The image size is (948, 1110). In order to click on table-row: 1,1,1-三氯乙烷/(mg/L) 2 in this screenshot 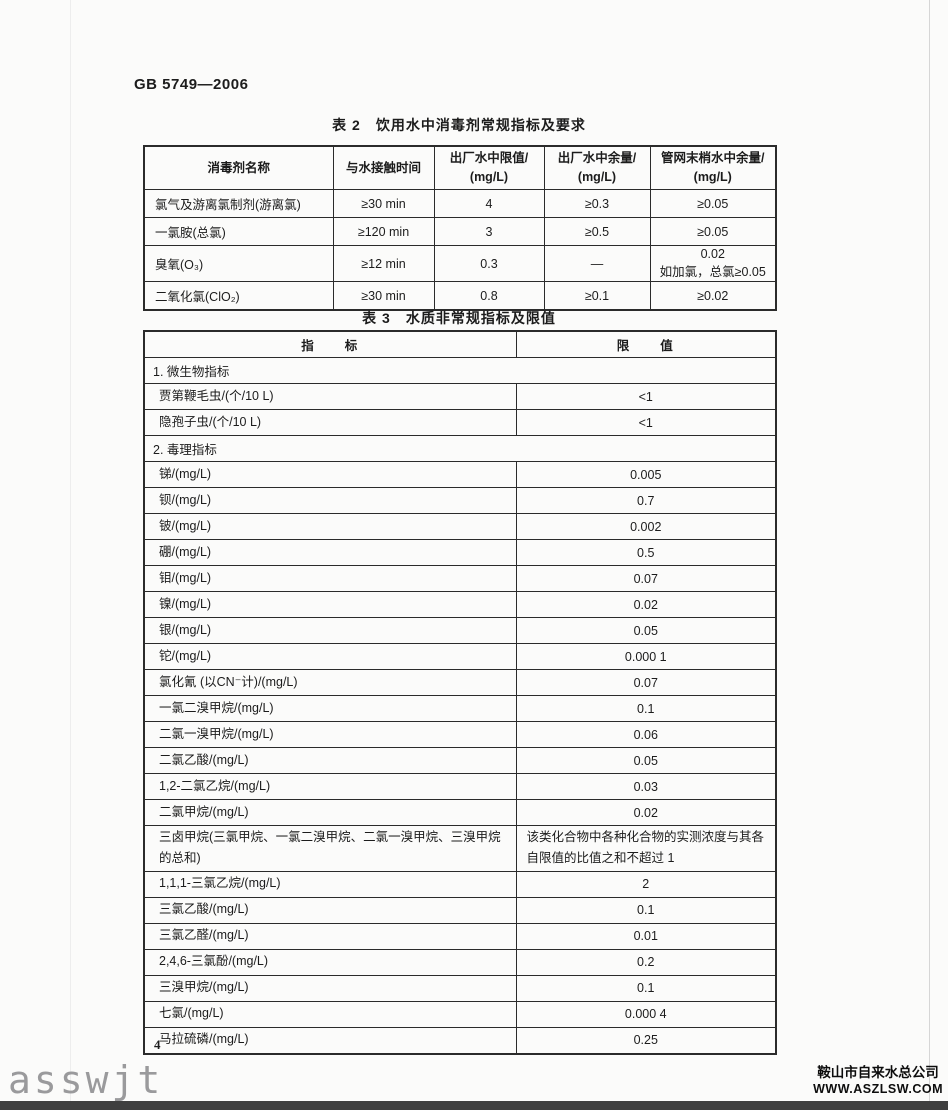, I will do `click(460, 884)`.